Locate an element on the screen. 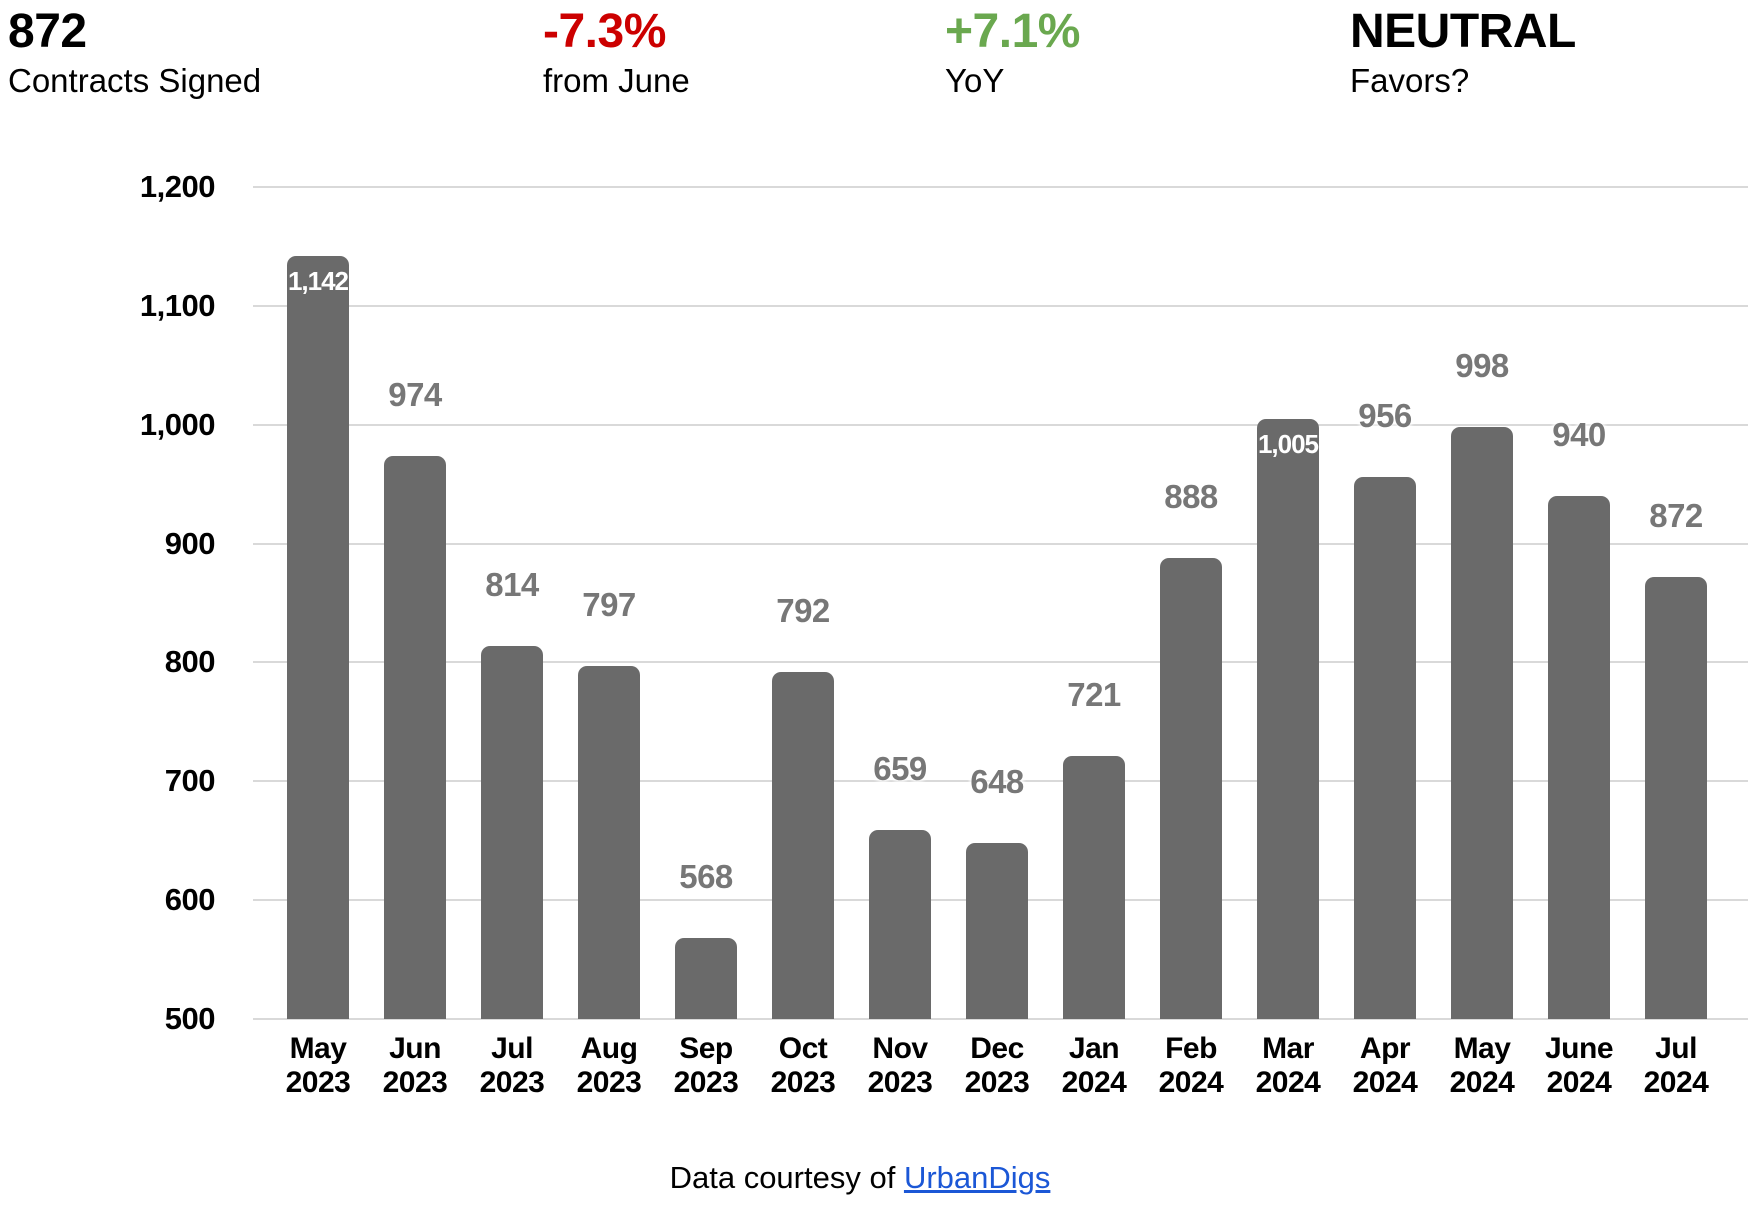 The width and height of the screenshot is (1760, 1228). x-tick-may-2024: May 2024 is located at coordinates (1482, 1065).